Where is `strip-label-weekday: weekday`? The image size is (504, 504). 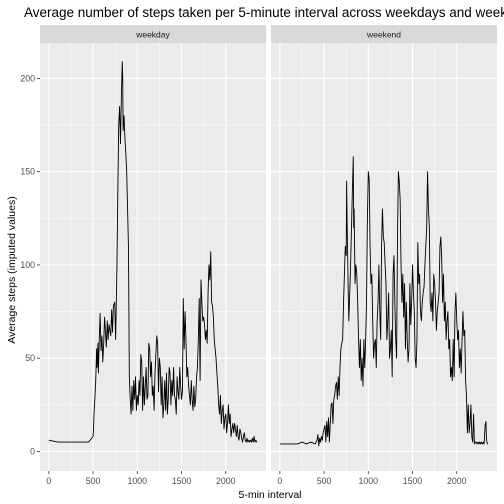
strip-label-weekday: weekday is located at coordinates (152, 35).